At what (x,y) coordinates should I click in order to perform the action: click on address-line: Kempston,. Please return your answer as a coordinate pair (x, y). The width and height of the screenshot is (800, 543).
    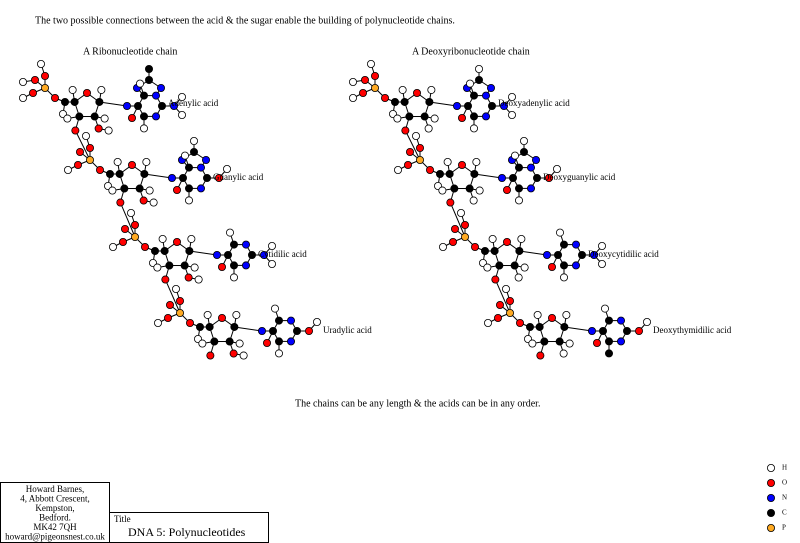
    Looking at the image, I should click on (54, 508).